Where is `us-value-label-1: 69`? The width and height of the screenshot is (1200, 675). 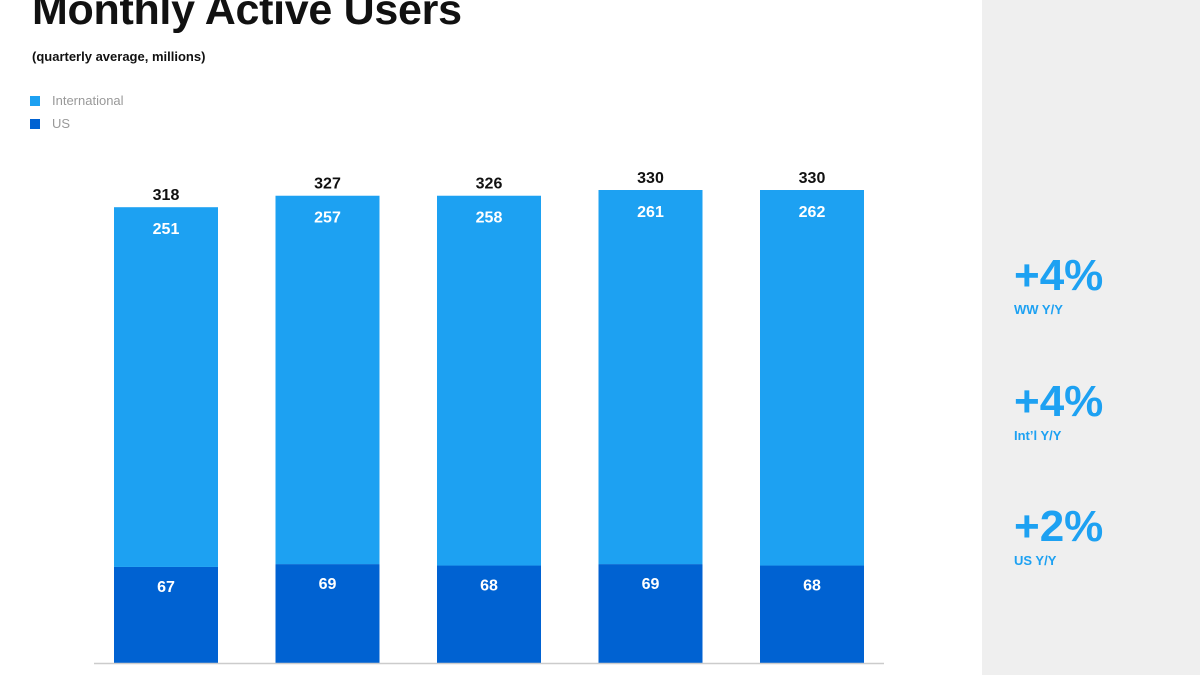 us-value-label-1: 69 is located at coordinates (328, 584).